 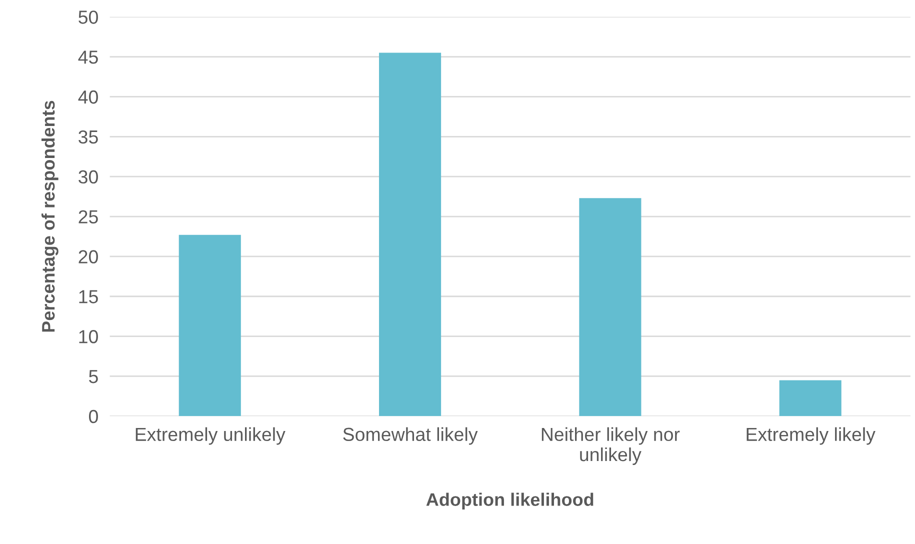 I want to click on y-tick-label: 25, so click(x=88, y=217).